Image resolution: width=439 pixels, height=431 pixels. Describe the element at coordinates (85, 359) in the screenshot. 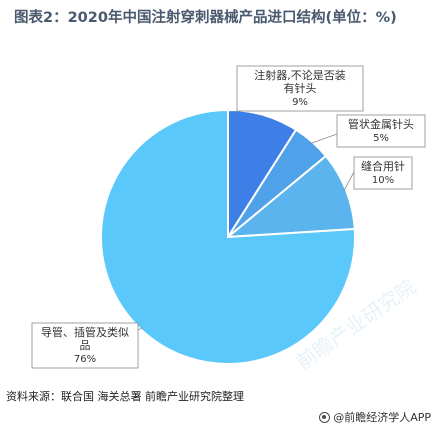

I see `slice-value-label: 76%` at that location.